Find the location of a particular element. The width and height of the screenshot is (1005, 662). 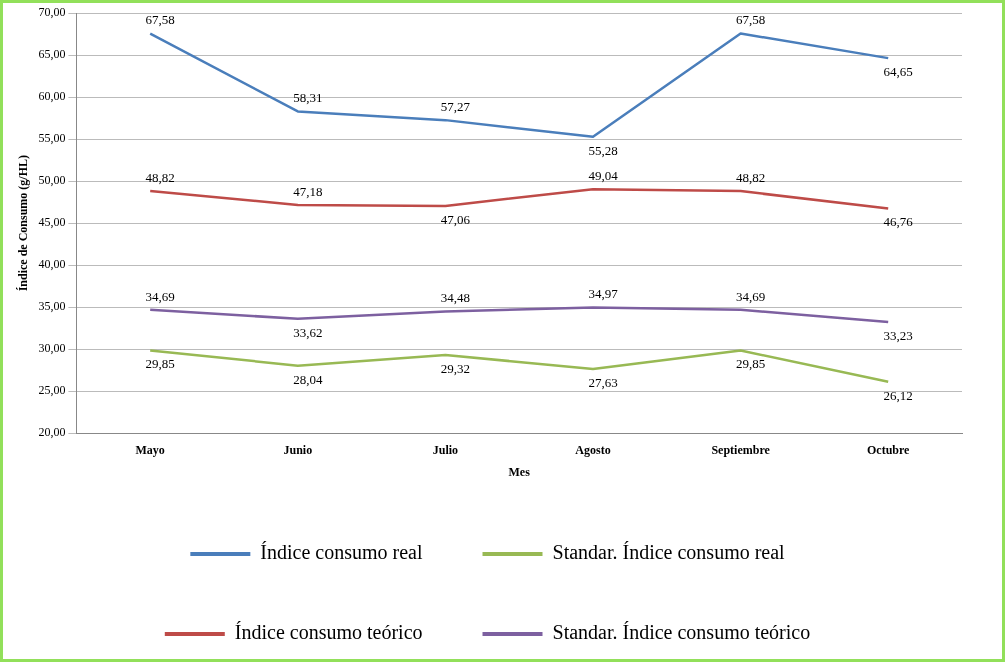

x-tick-label: Agosto is located at coordinates (593, 450).